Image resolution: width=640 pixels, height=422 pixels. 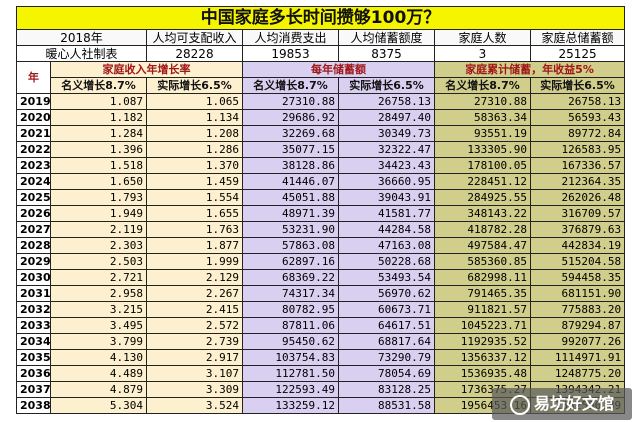 I want to click on cell-income-nominal: 2.958, so click(x=98, y=293).